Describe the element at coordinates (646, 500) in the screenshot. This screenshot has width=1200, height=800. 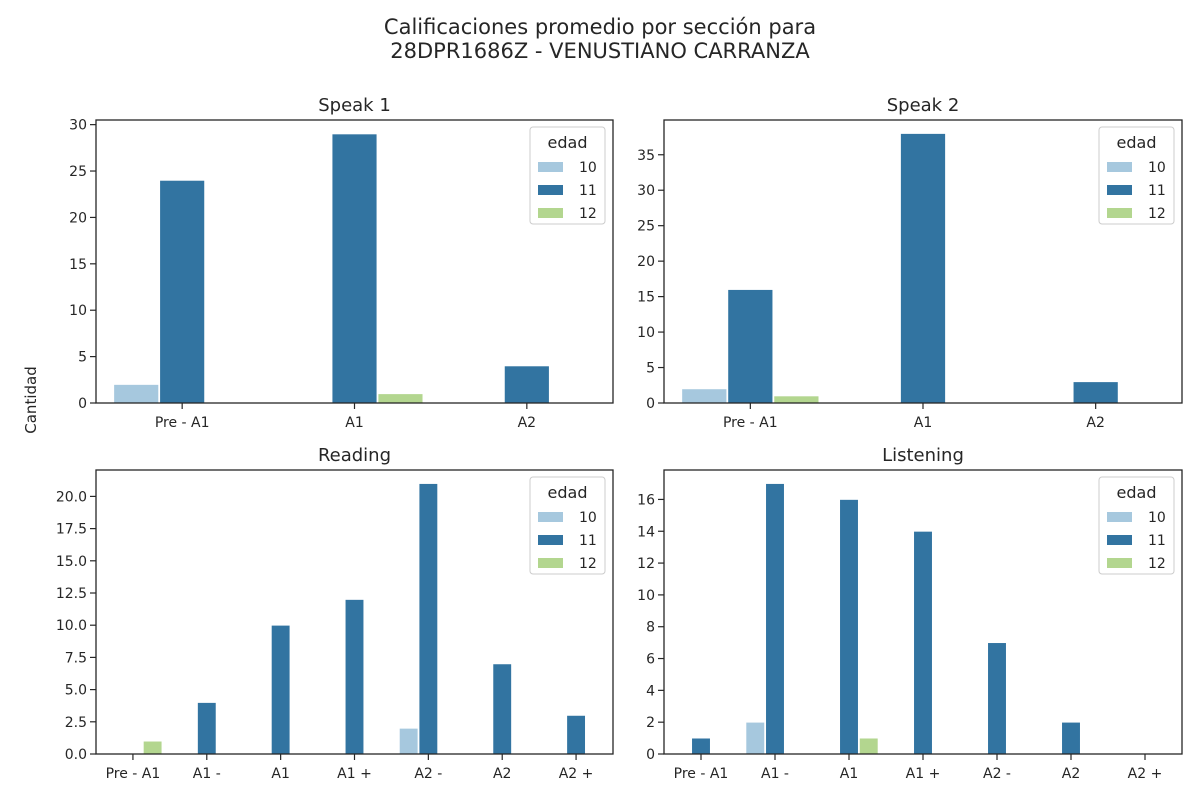
I see `y-tick-label: 16` at that location.